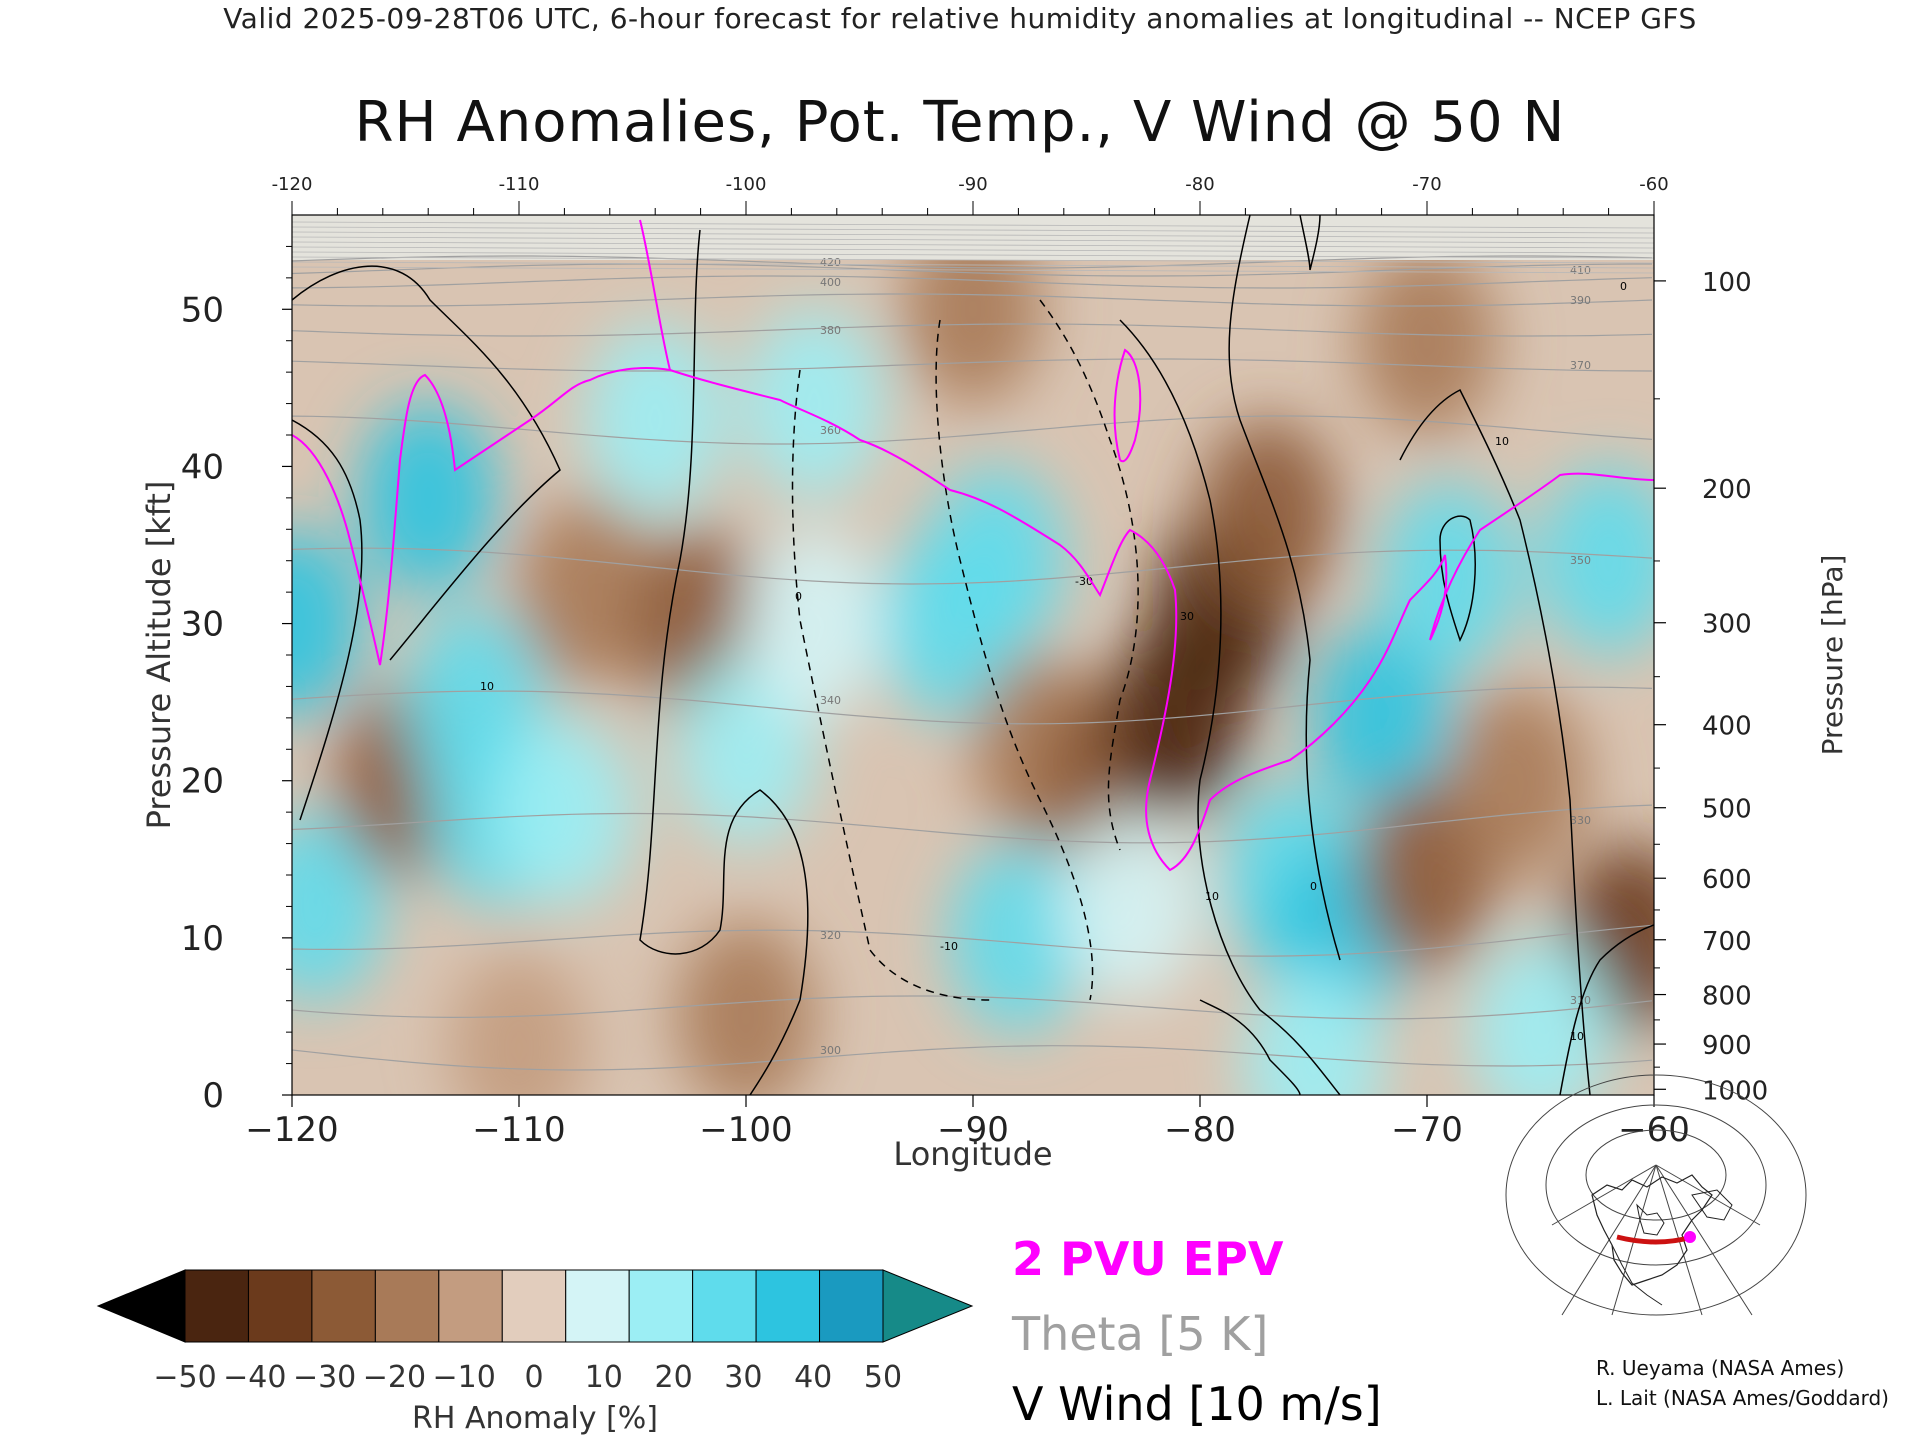 The width and height of the screenshot is (1920, 1440). I want to click on theta-label: 370, so click(1580, 365).